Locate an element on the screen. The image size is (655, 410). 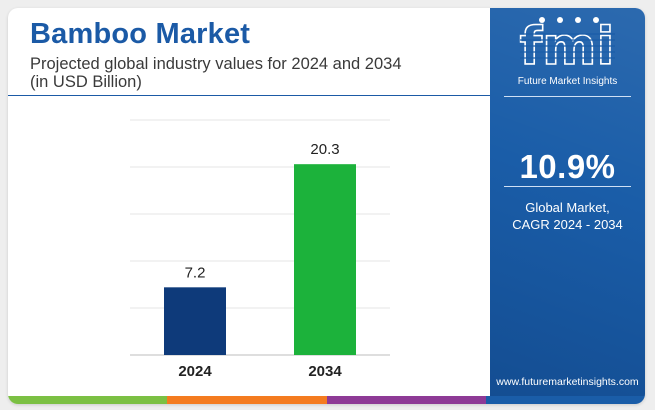
website-link: www.futuremarketinsights.com is located at coordinates (567, 382).